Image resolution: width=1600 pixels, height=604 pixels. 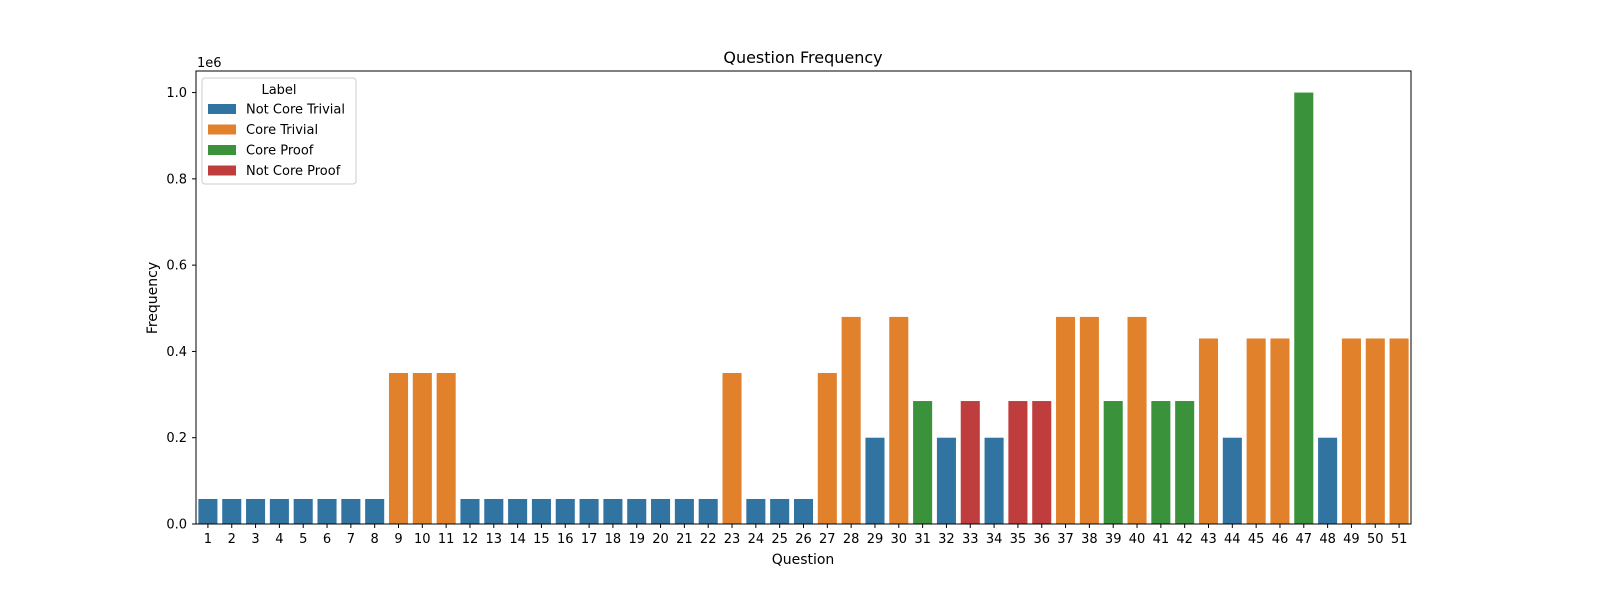 I want to click on y-axis-label: Frequency, so click(x=153, y=298).